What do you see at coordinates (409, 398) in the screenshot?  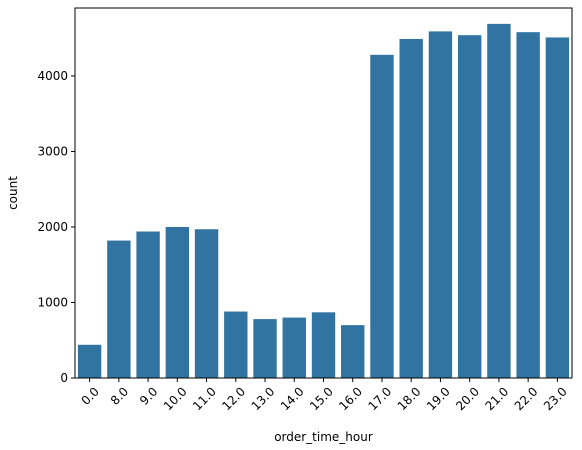 I see `x-tick-label: 18.0` at bounding box center [409, 398].